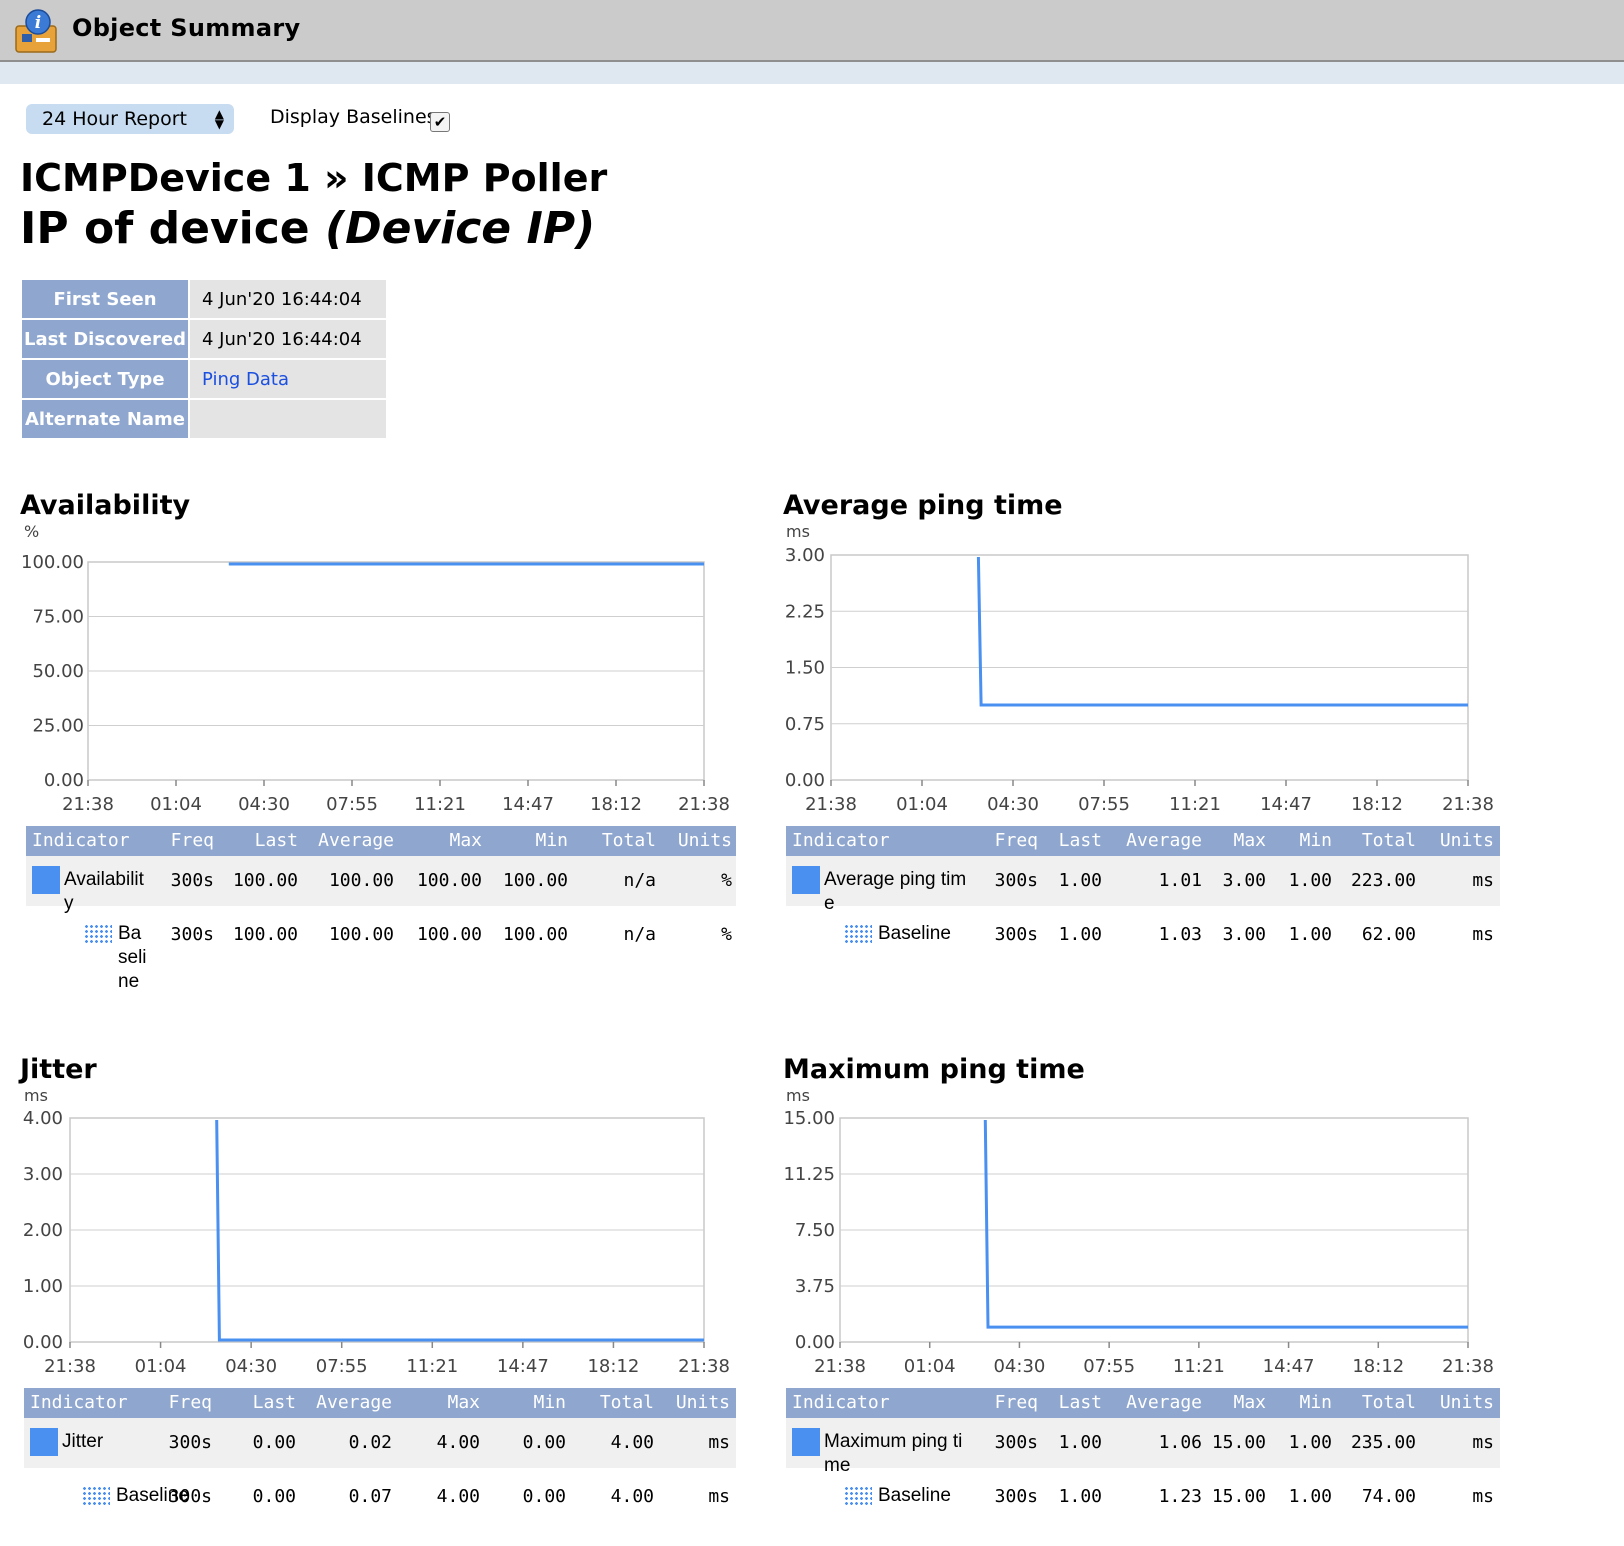 The image size is (1624, 1546). Describe the element at coordinates (353, 117) in the screenshot. I see `display-baselines-label: Display Baselines` at that location.